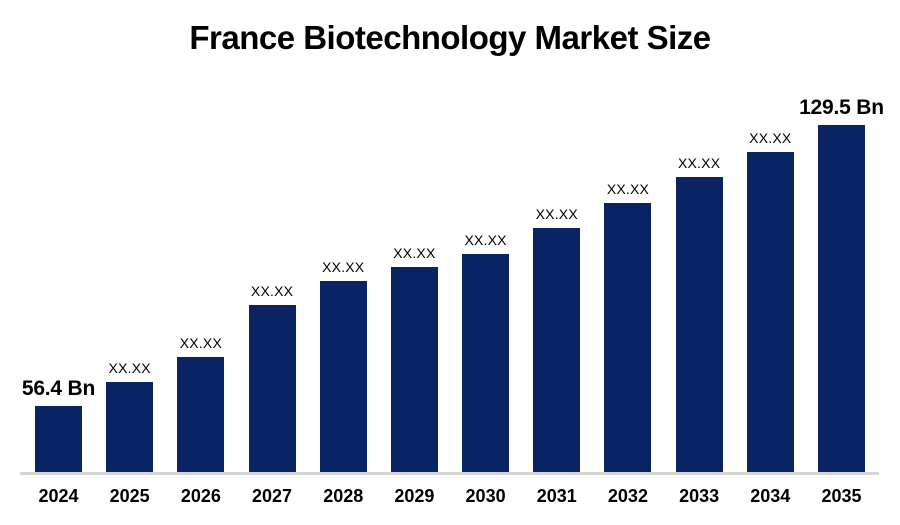 The height and width of the screenshot is (525, 900). What do you see at coordinates (449, 473) in the screenshot?
I see `x-axis-line` at bounding box center [449, 473].